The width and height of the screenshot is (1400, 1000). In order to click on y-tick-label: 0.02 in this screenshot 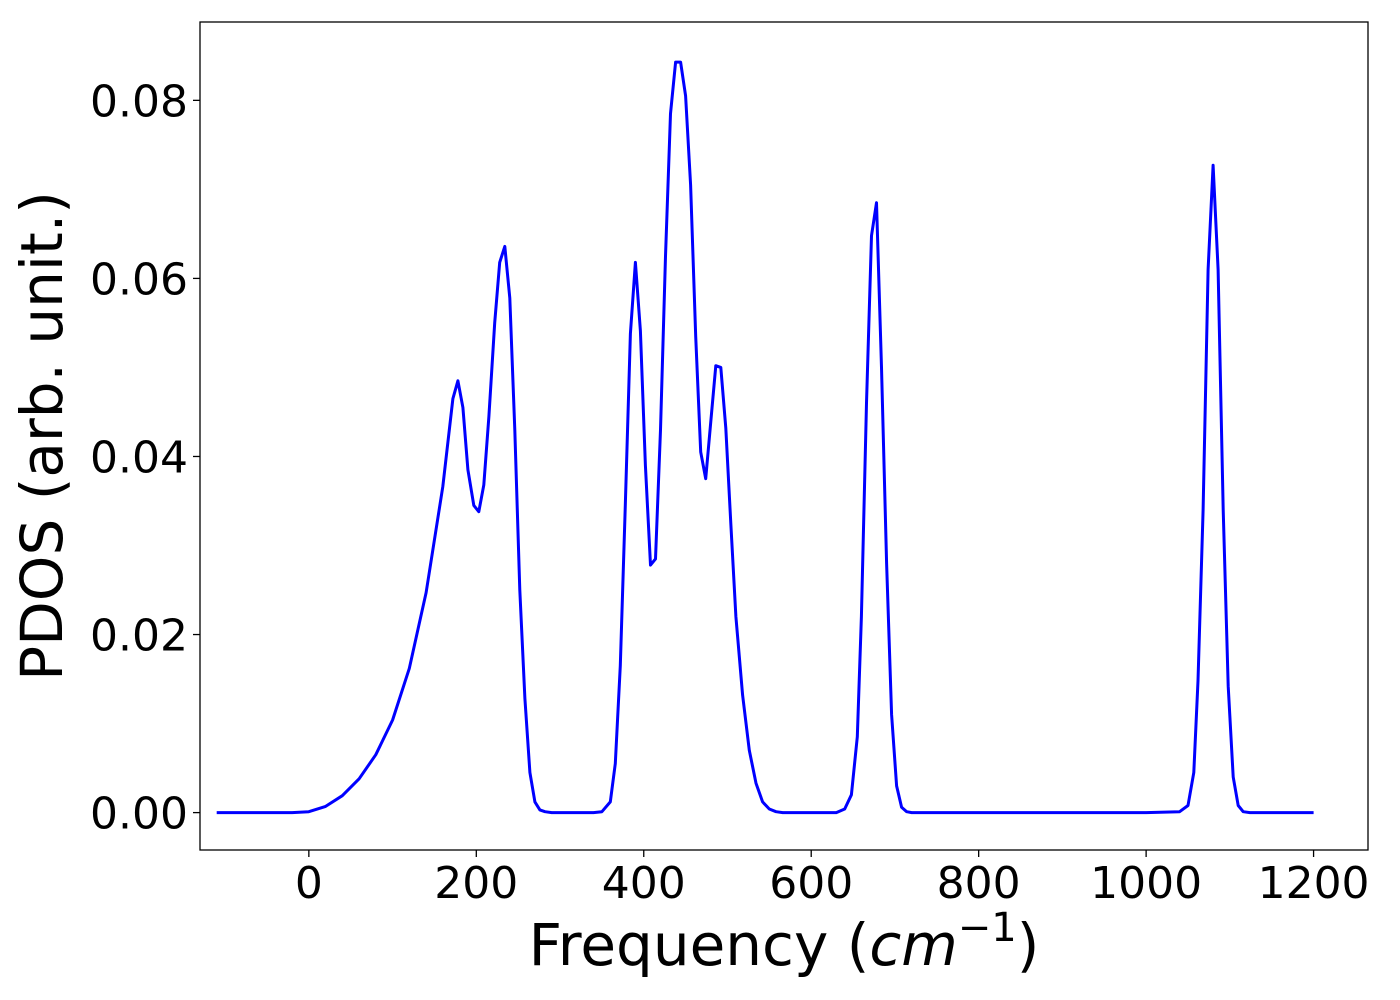, I will do `click(139, 636)`.